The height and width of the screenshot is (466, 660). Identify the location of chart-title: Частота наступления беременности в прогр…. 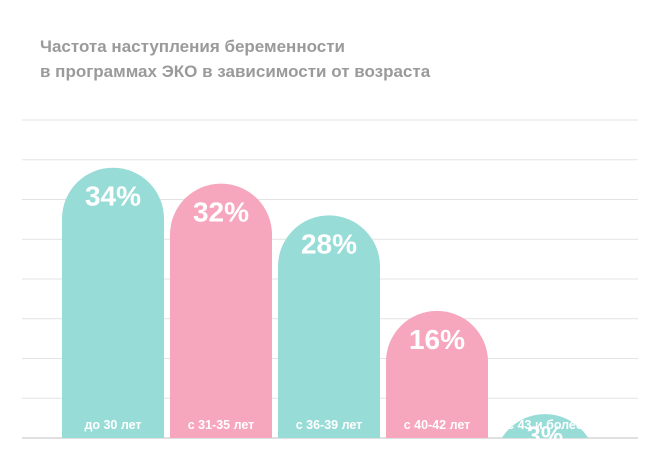
(235, 59).